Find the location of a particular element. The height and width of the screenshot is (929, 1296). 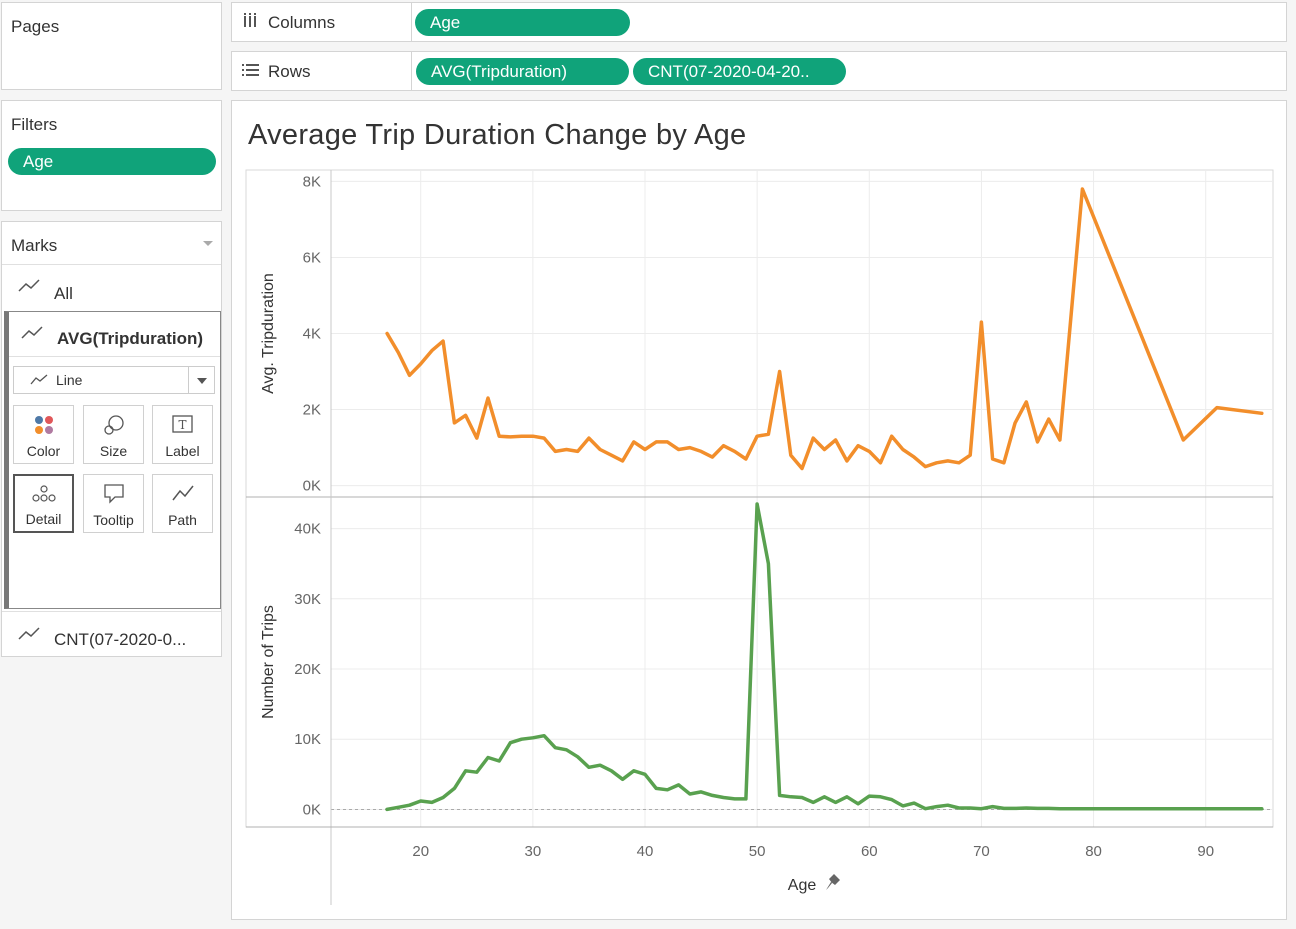

svg-text: T is located at coordinates (182, 425).